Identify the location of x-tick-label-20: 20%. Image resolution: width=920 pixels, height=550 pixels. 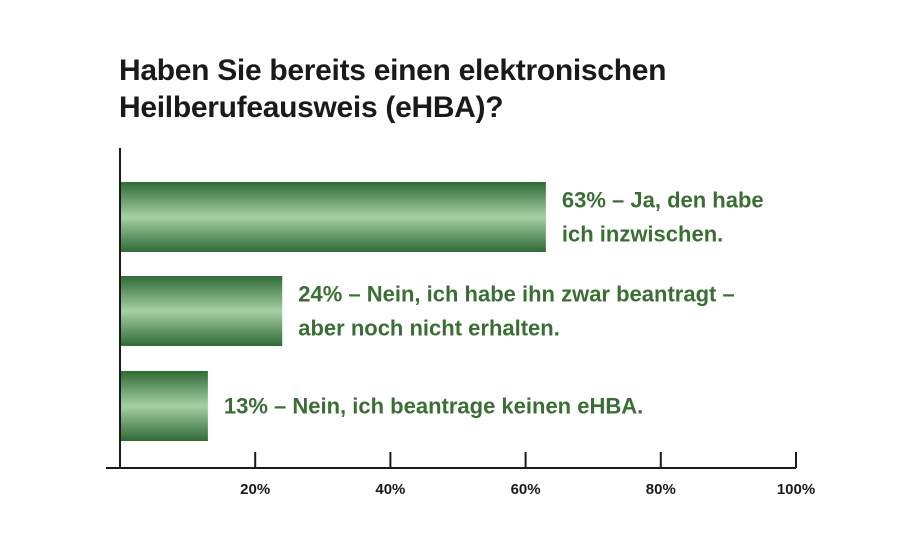
(255, 489).